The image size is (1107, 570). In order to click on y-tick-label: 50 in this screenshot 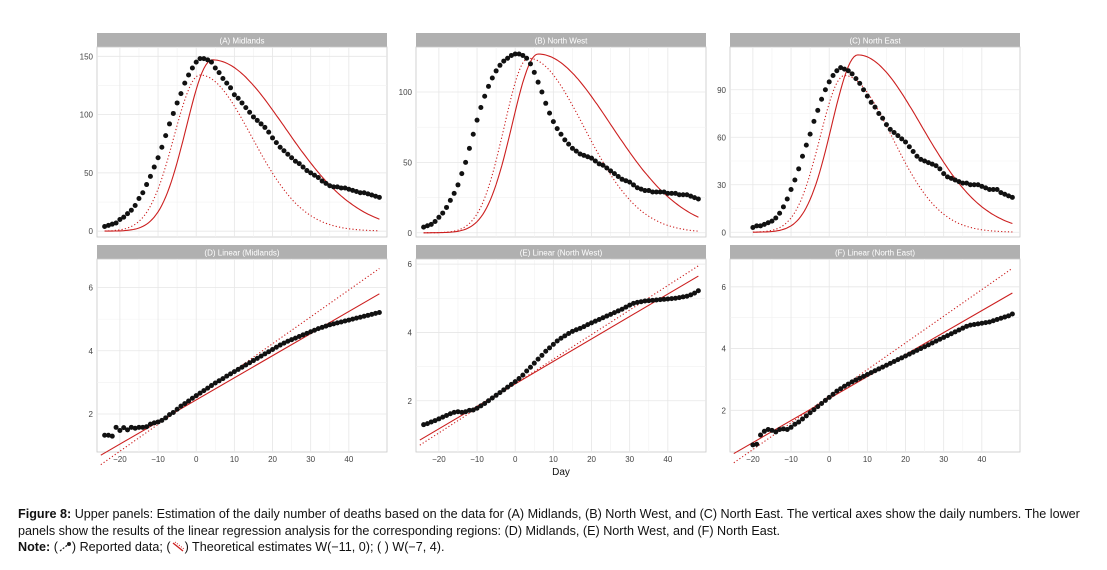, I will do `click(88, 173)`.